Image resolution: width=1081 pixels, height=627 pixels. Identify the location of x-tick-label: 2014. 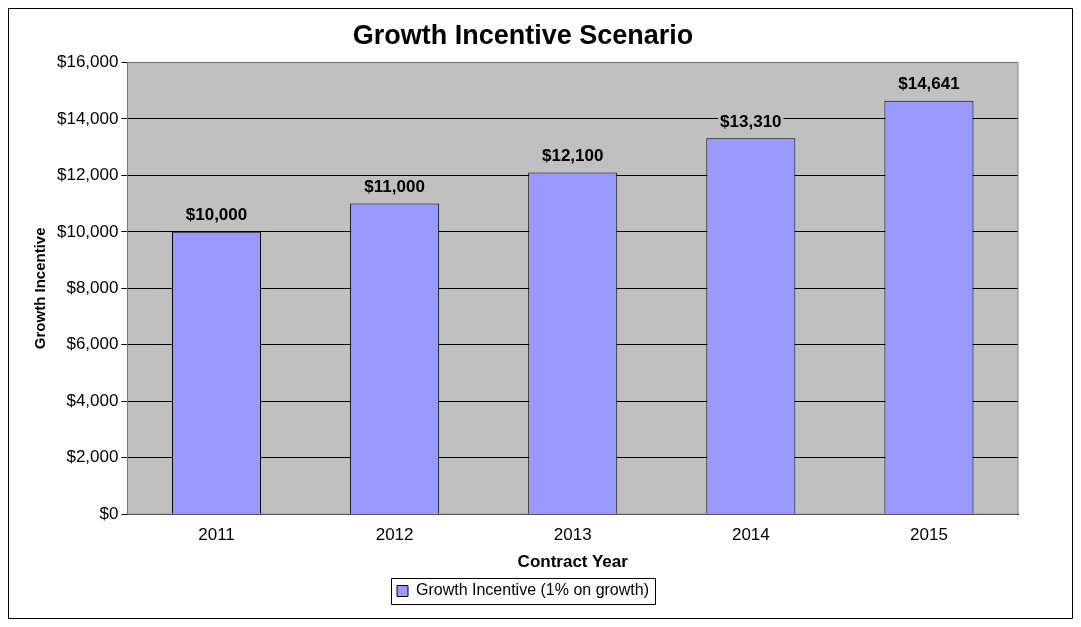
(750, 535).